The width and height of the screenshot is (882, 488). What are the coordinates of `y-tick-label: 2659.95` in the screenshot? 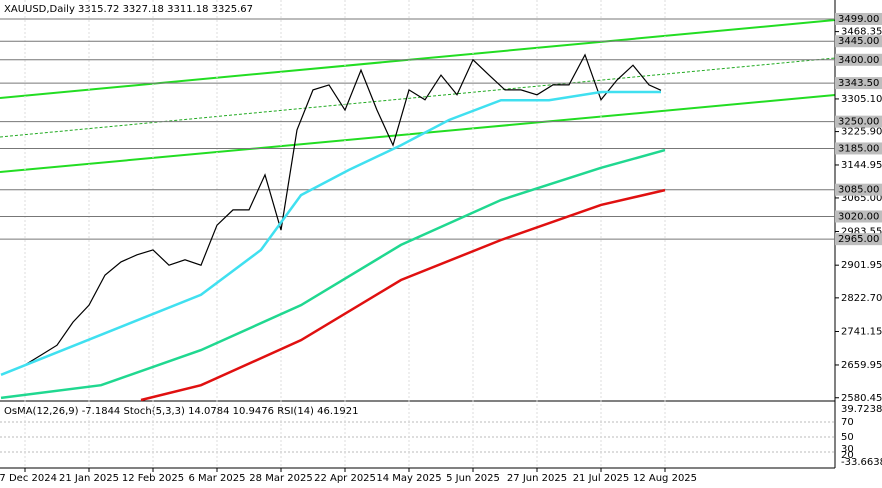 It's located at (861, 365).